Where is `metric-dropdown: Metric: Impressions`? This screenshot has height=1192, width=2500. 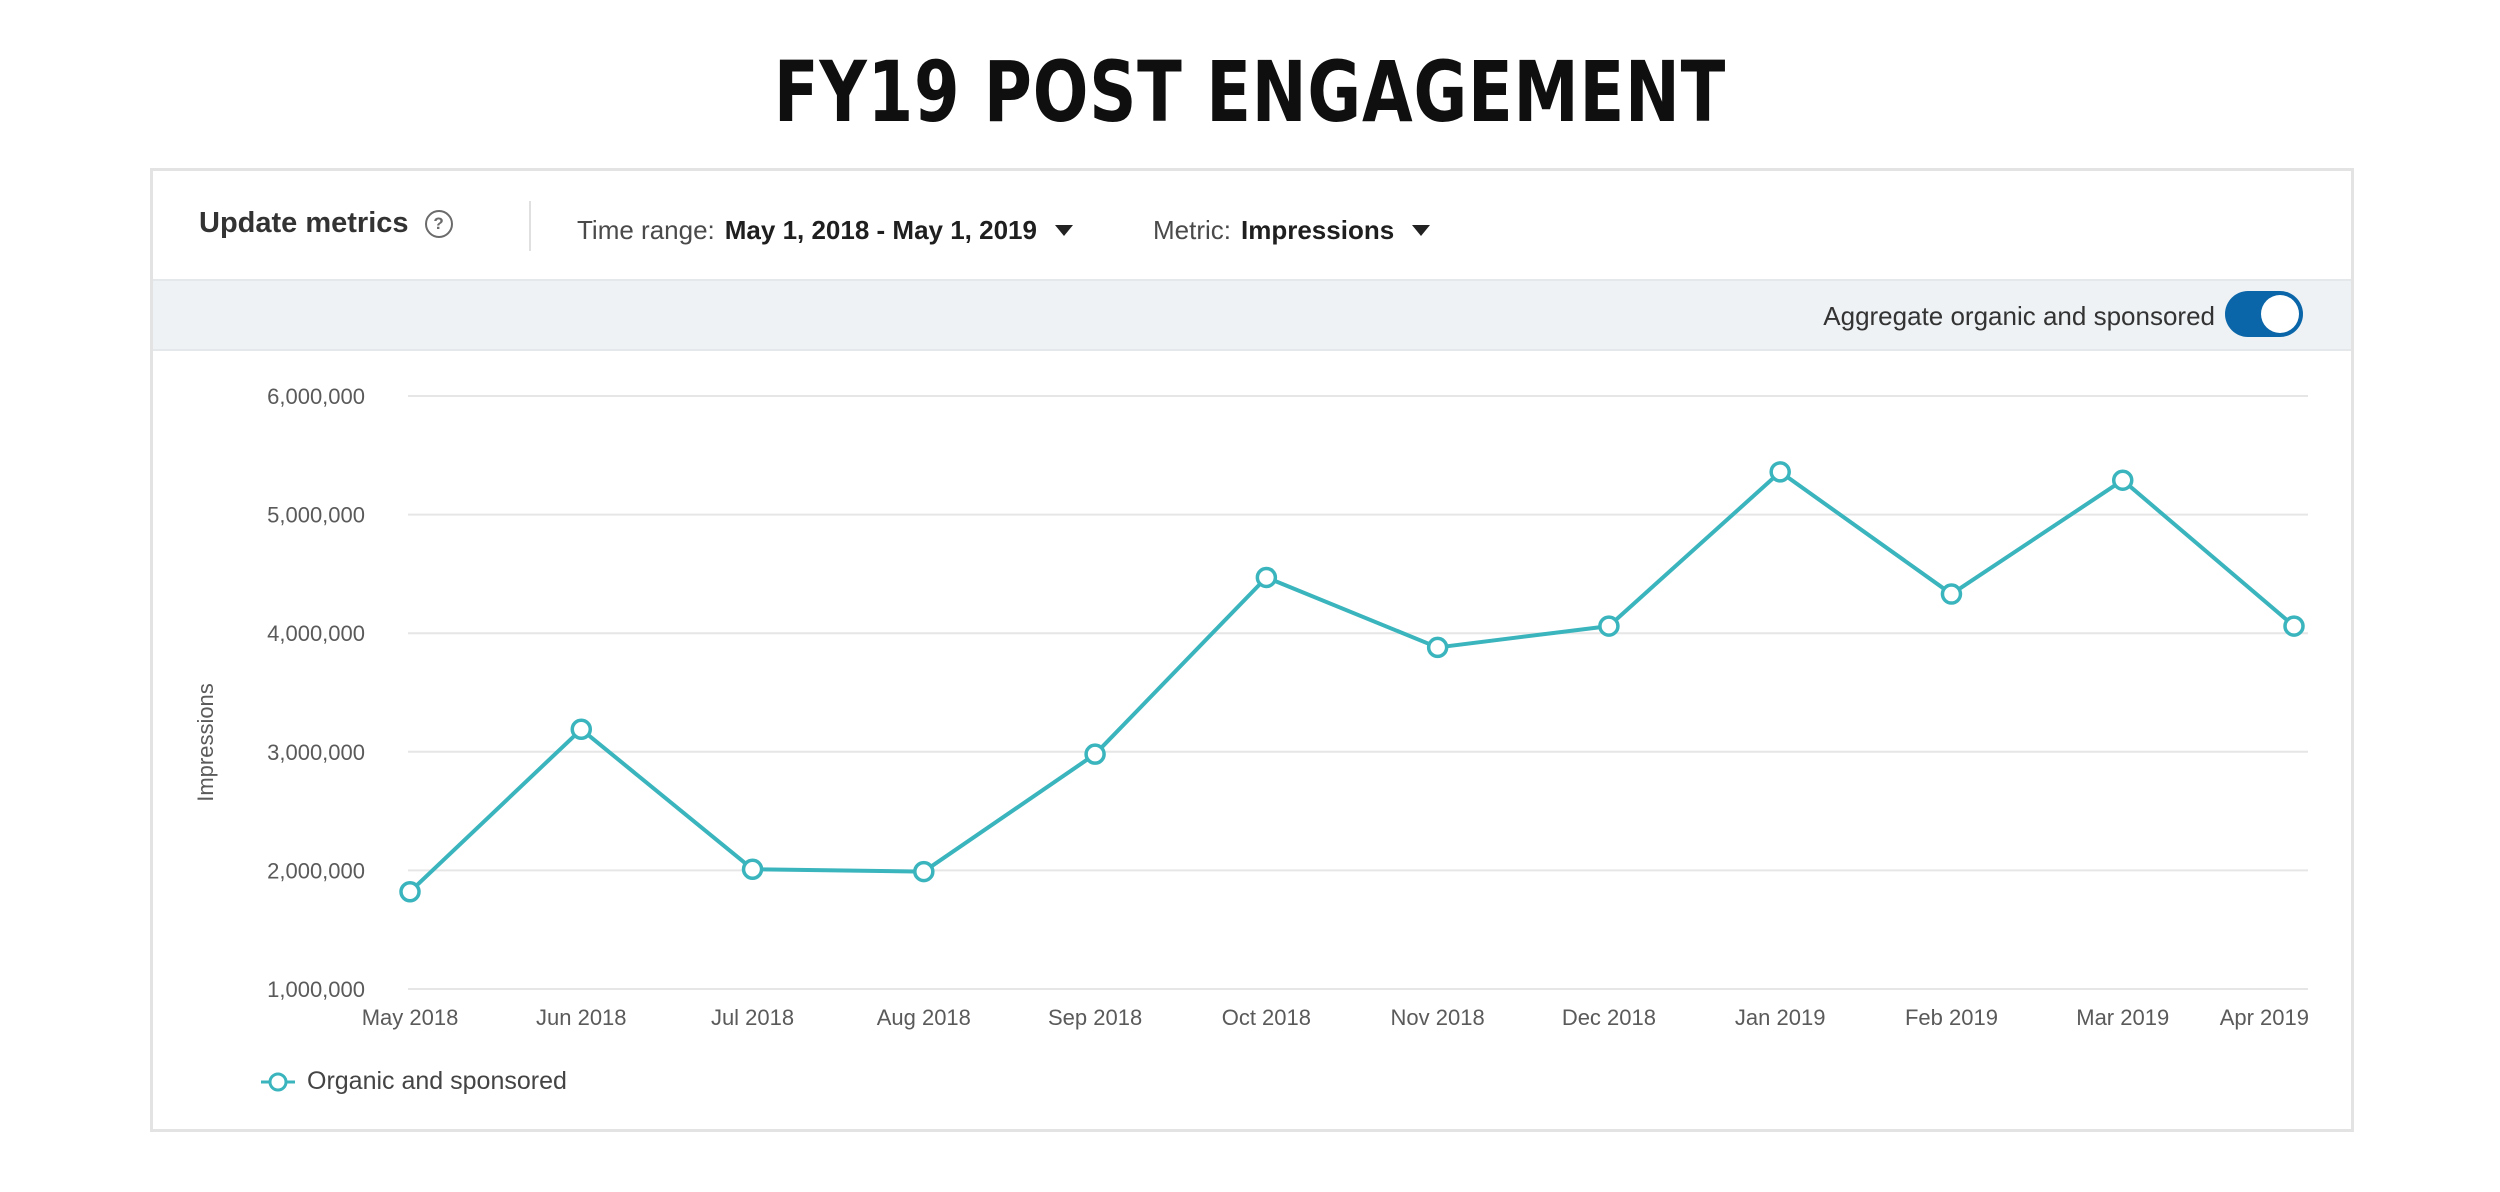 metric-dropdown: Metric: Impressions is located at coordinates (1292, 230).